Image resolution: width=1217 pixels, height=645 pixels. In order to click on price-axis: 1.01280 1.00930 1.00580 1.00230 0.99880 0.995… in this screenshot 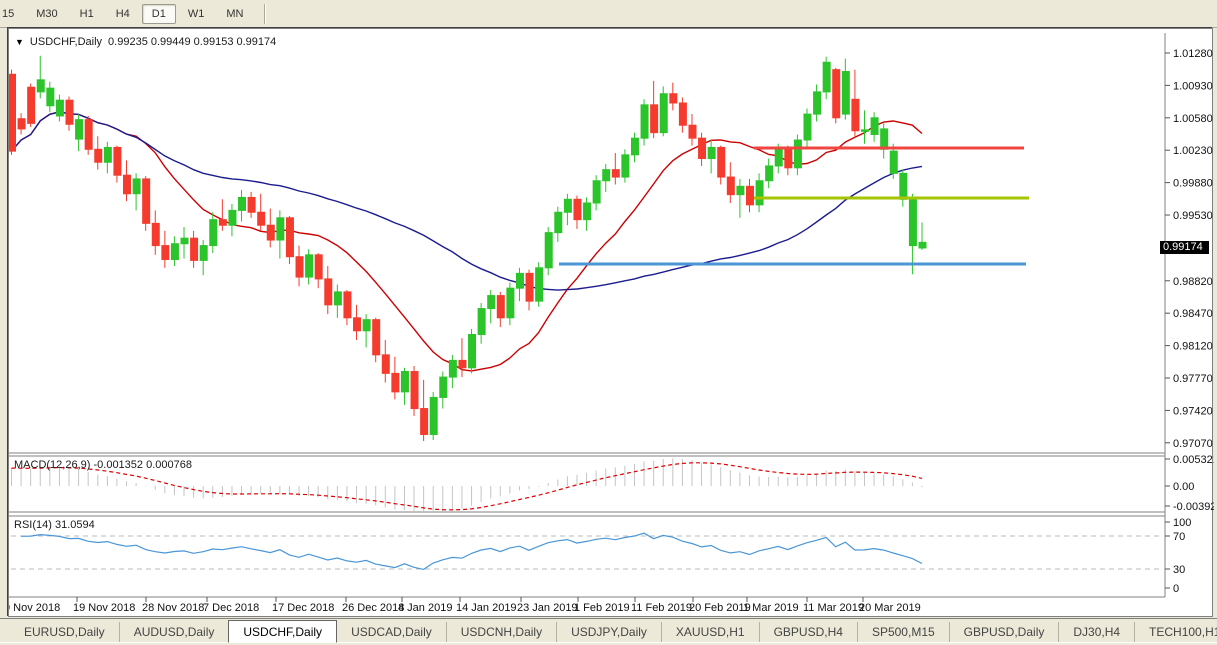, I will do `click(1189, 249)`.